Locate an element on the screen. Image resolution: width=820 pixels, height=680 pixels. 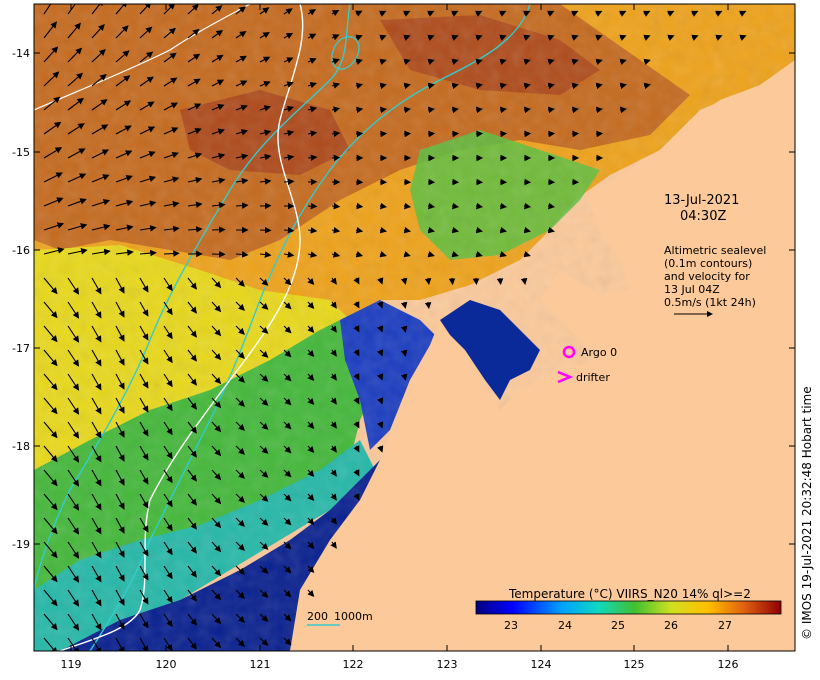
altimetry-legend-line: 13 Jul 04Z is located at coordinates (692, 289).